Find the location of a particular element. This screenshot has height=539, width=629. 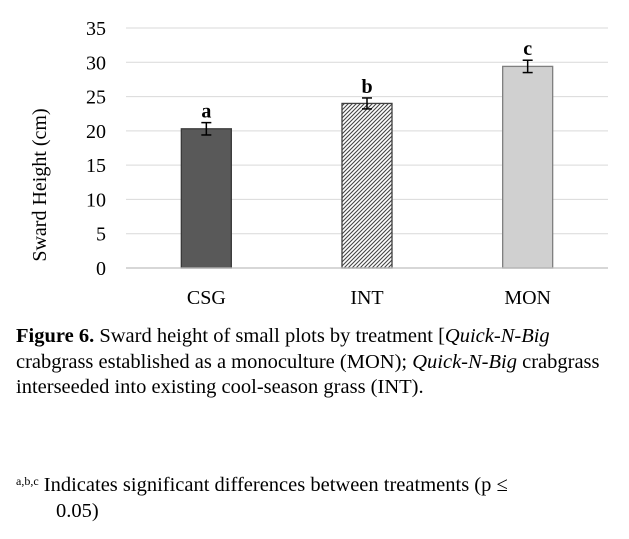

category-label-csg: CSG is located at coordinates (206, 298).